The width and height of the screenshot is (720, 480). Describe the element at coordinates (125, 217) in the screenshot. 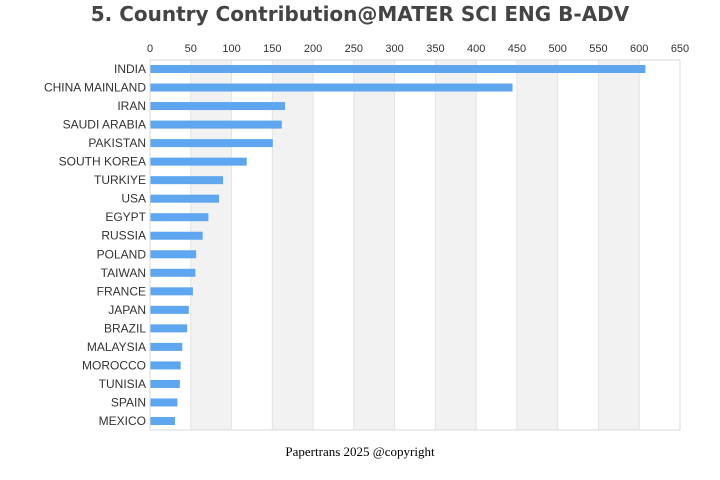

I see `category-label: EGYPT` at that location.